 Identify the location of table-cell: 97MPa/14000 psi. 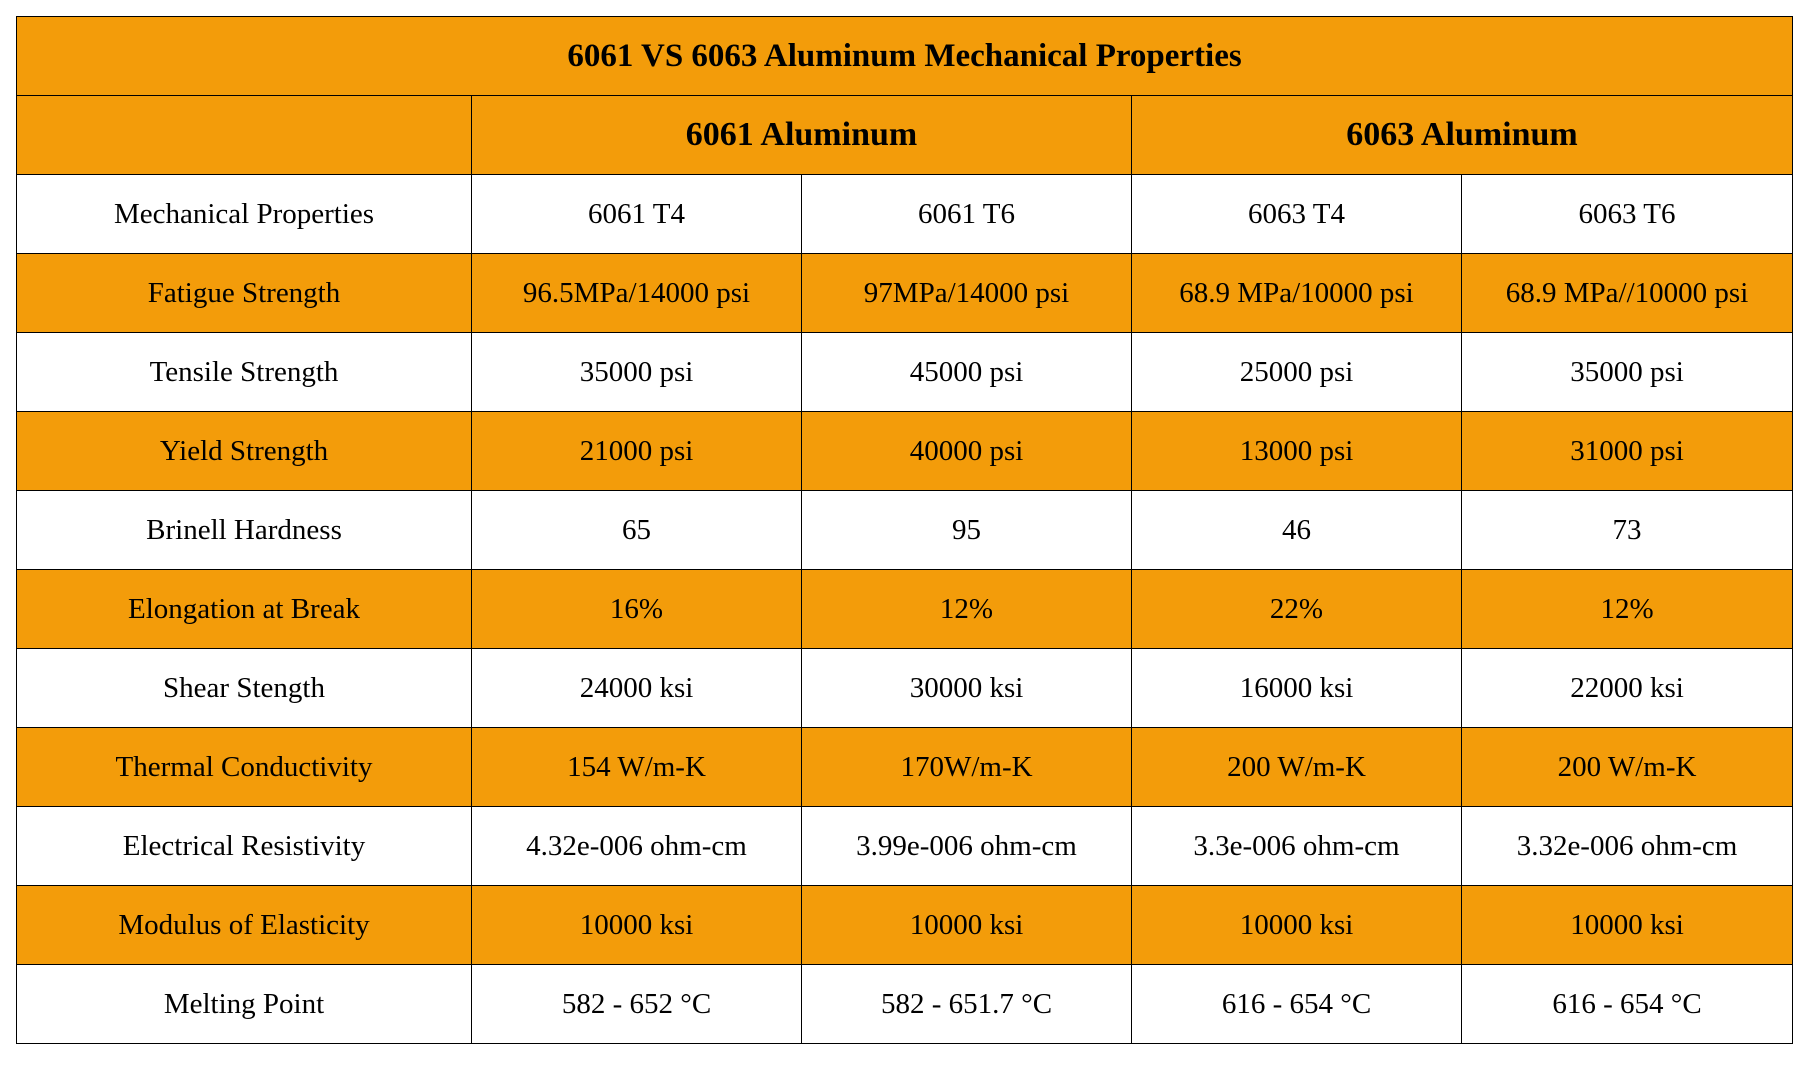
(966, 293).